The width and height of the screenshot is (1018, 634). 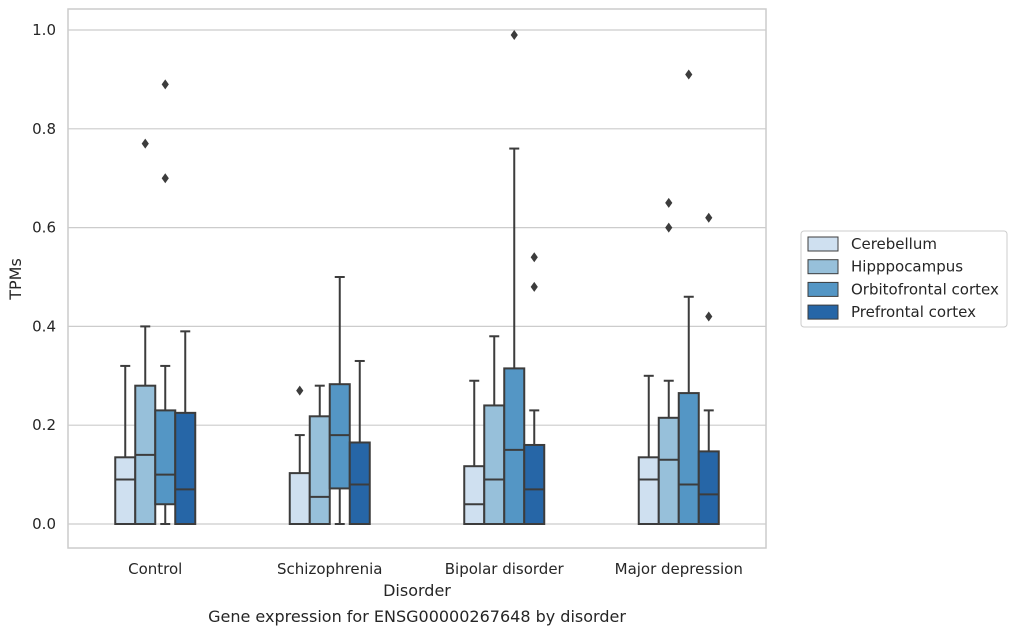 I want to click on x-tick-label: Bipolar disorder, so click(x=505, y=569).